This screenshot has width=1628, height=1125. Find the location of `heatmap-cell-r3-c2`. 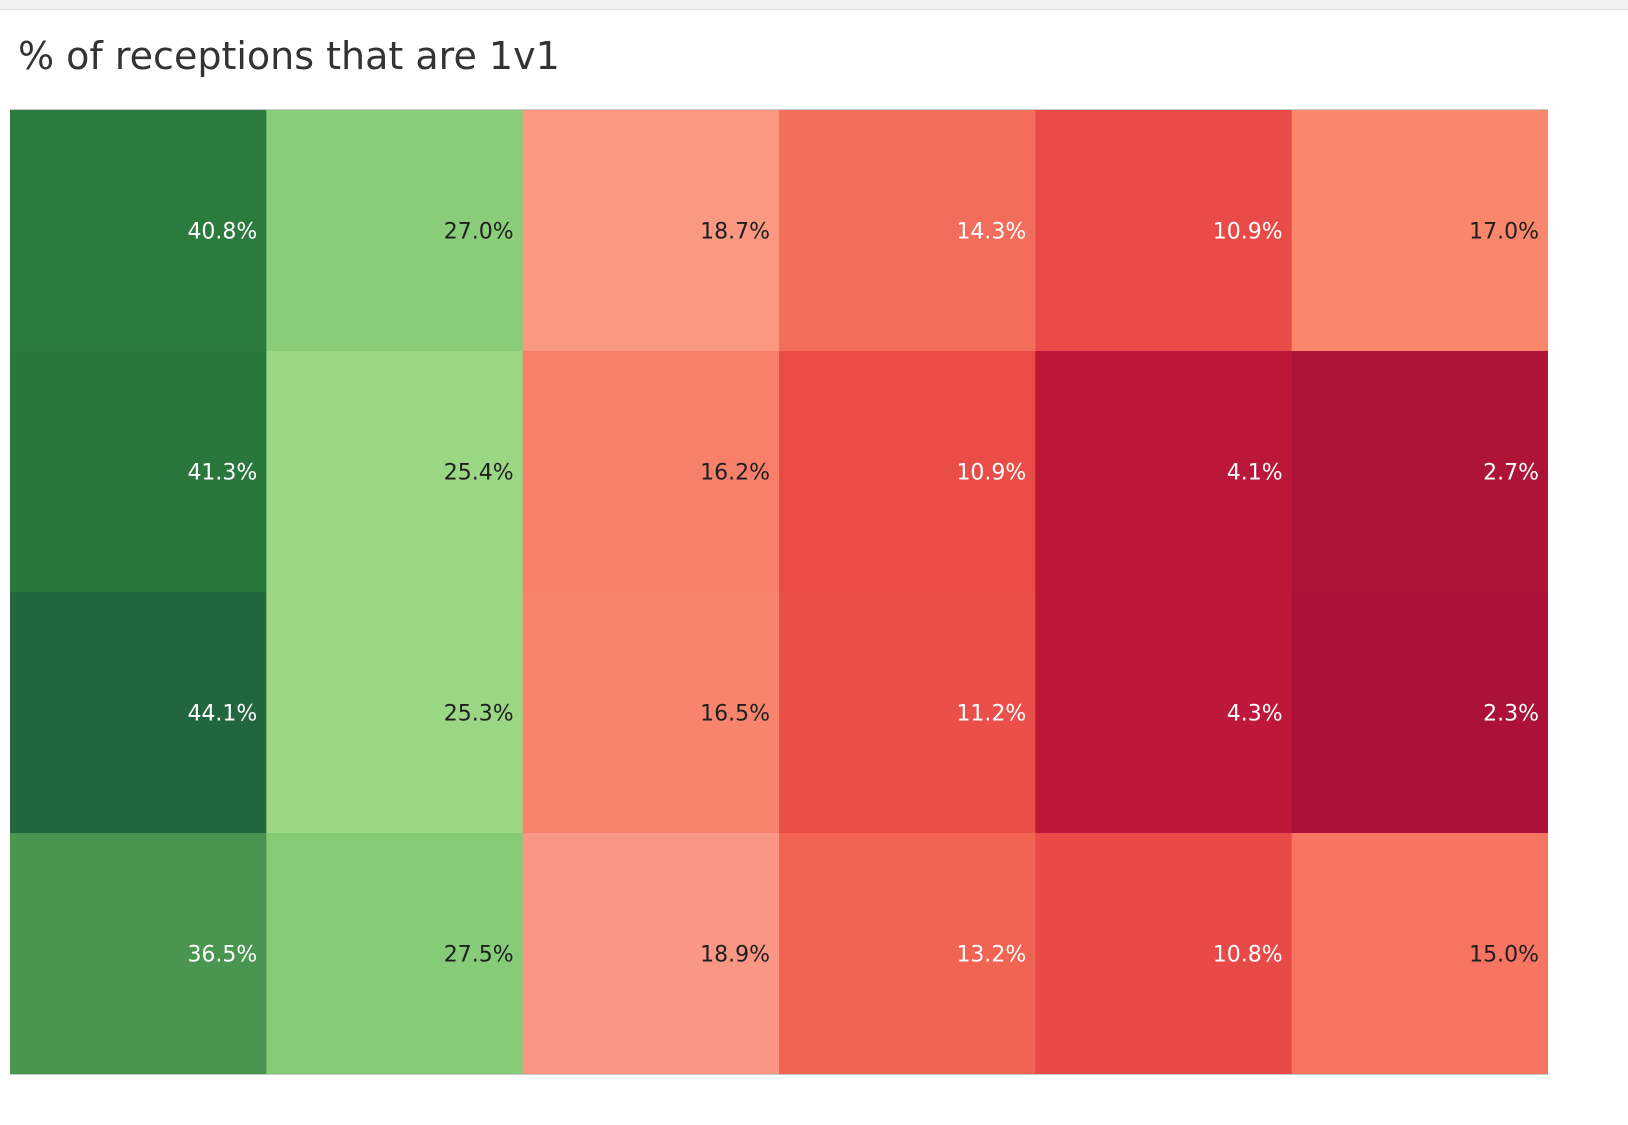

heatmap-cell-r3-c2 is located at coordinates (395, 713).